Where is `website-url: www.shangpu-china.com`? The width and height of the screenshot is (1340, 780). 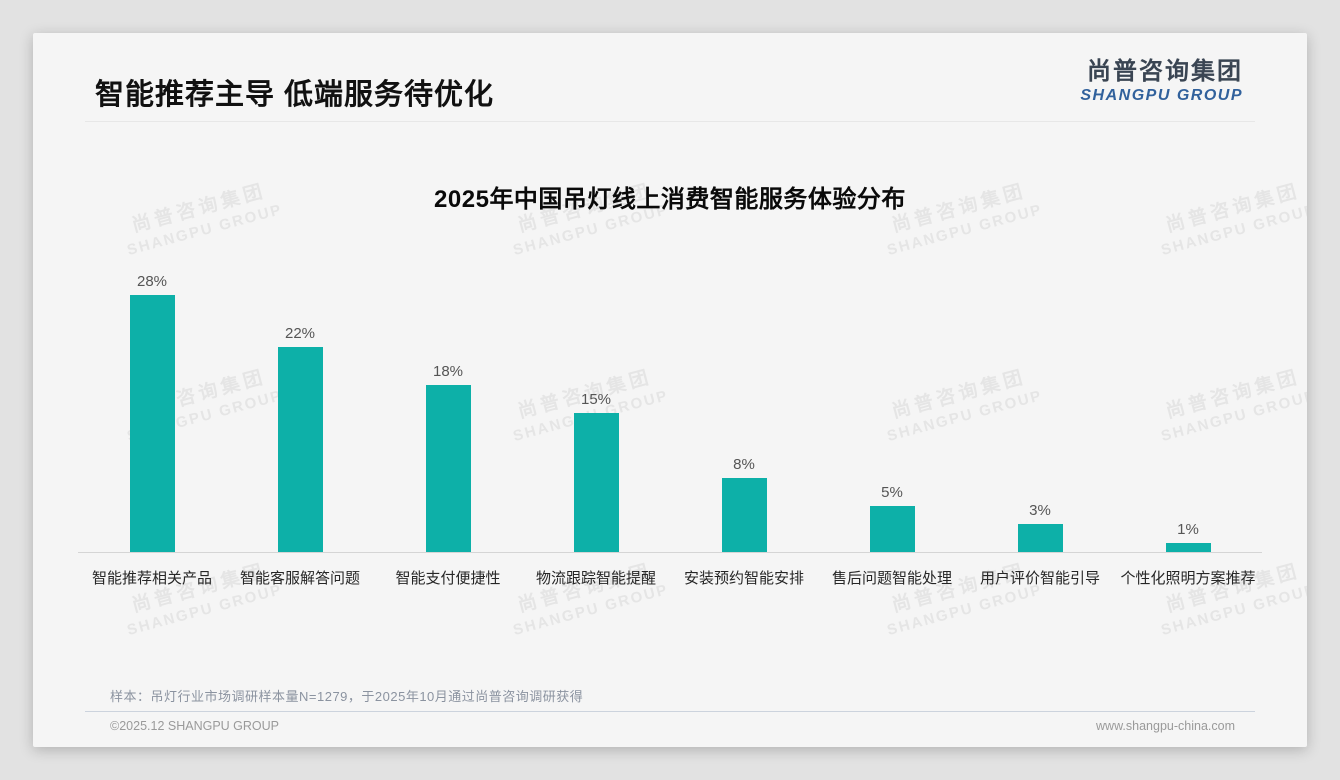
website-url: www.shangpu-china.com is located at coordinates (1165, 726).